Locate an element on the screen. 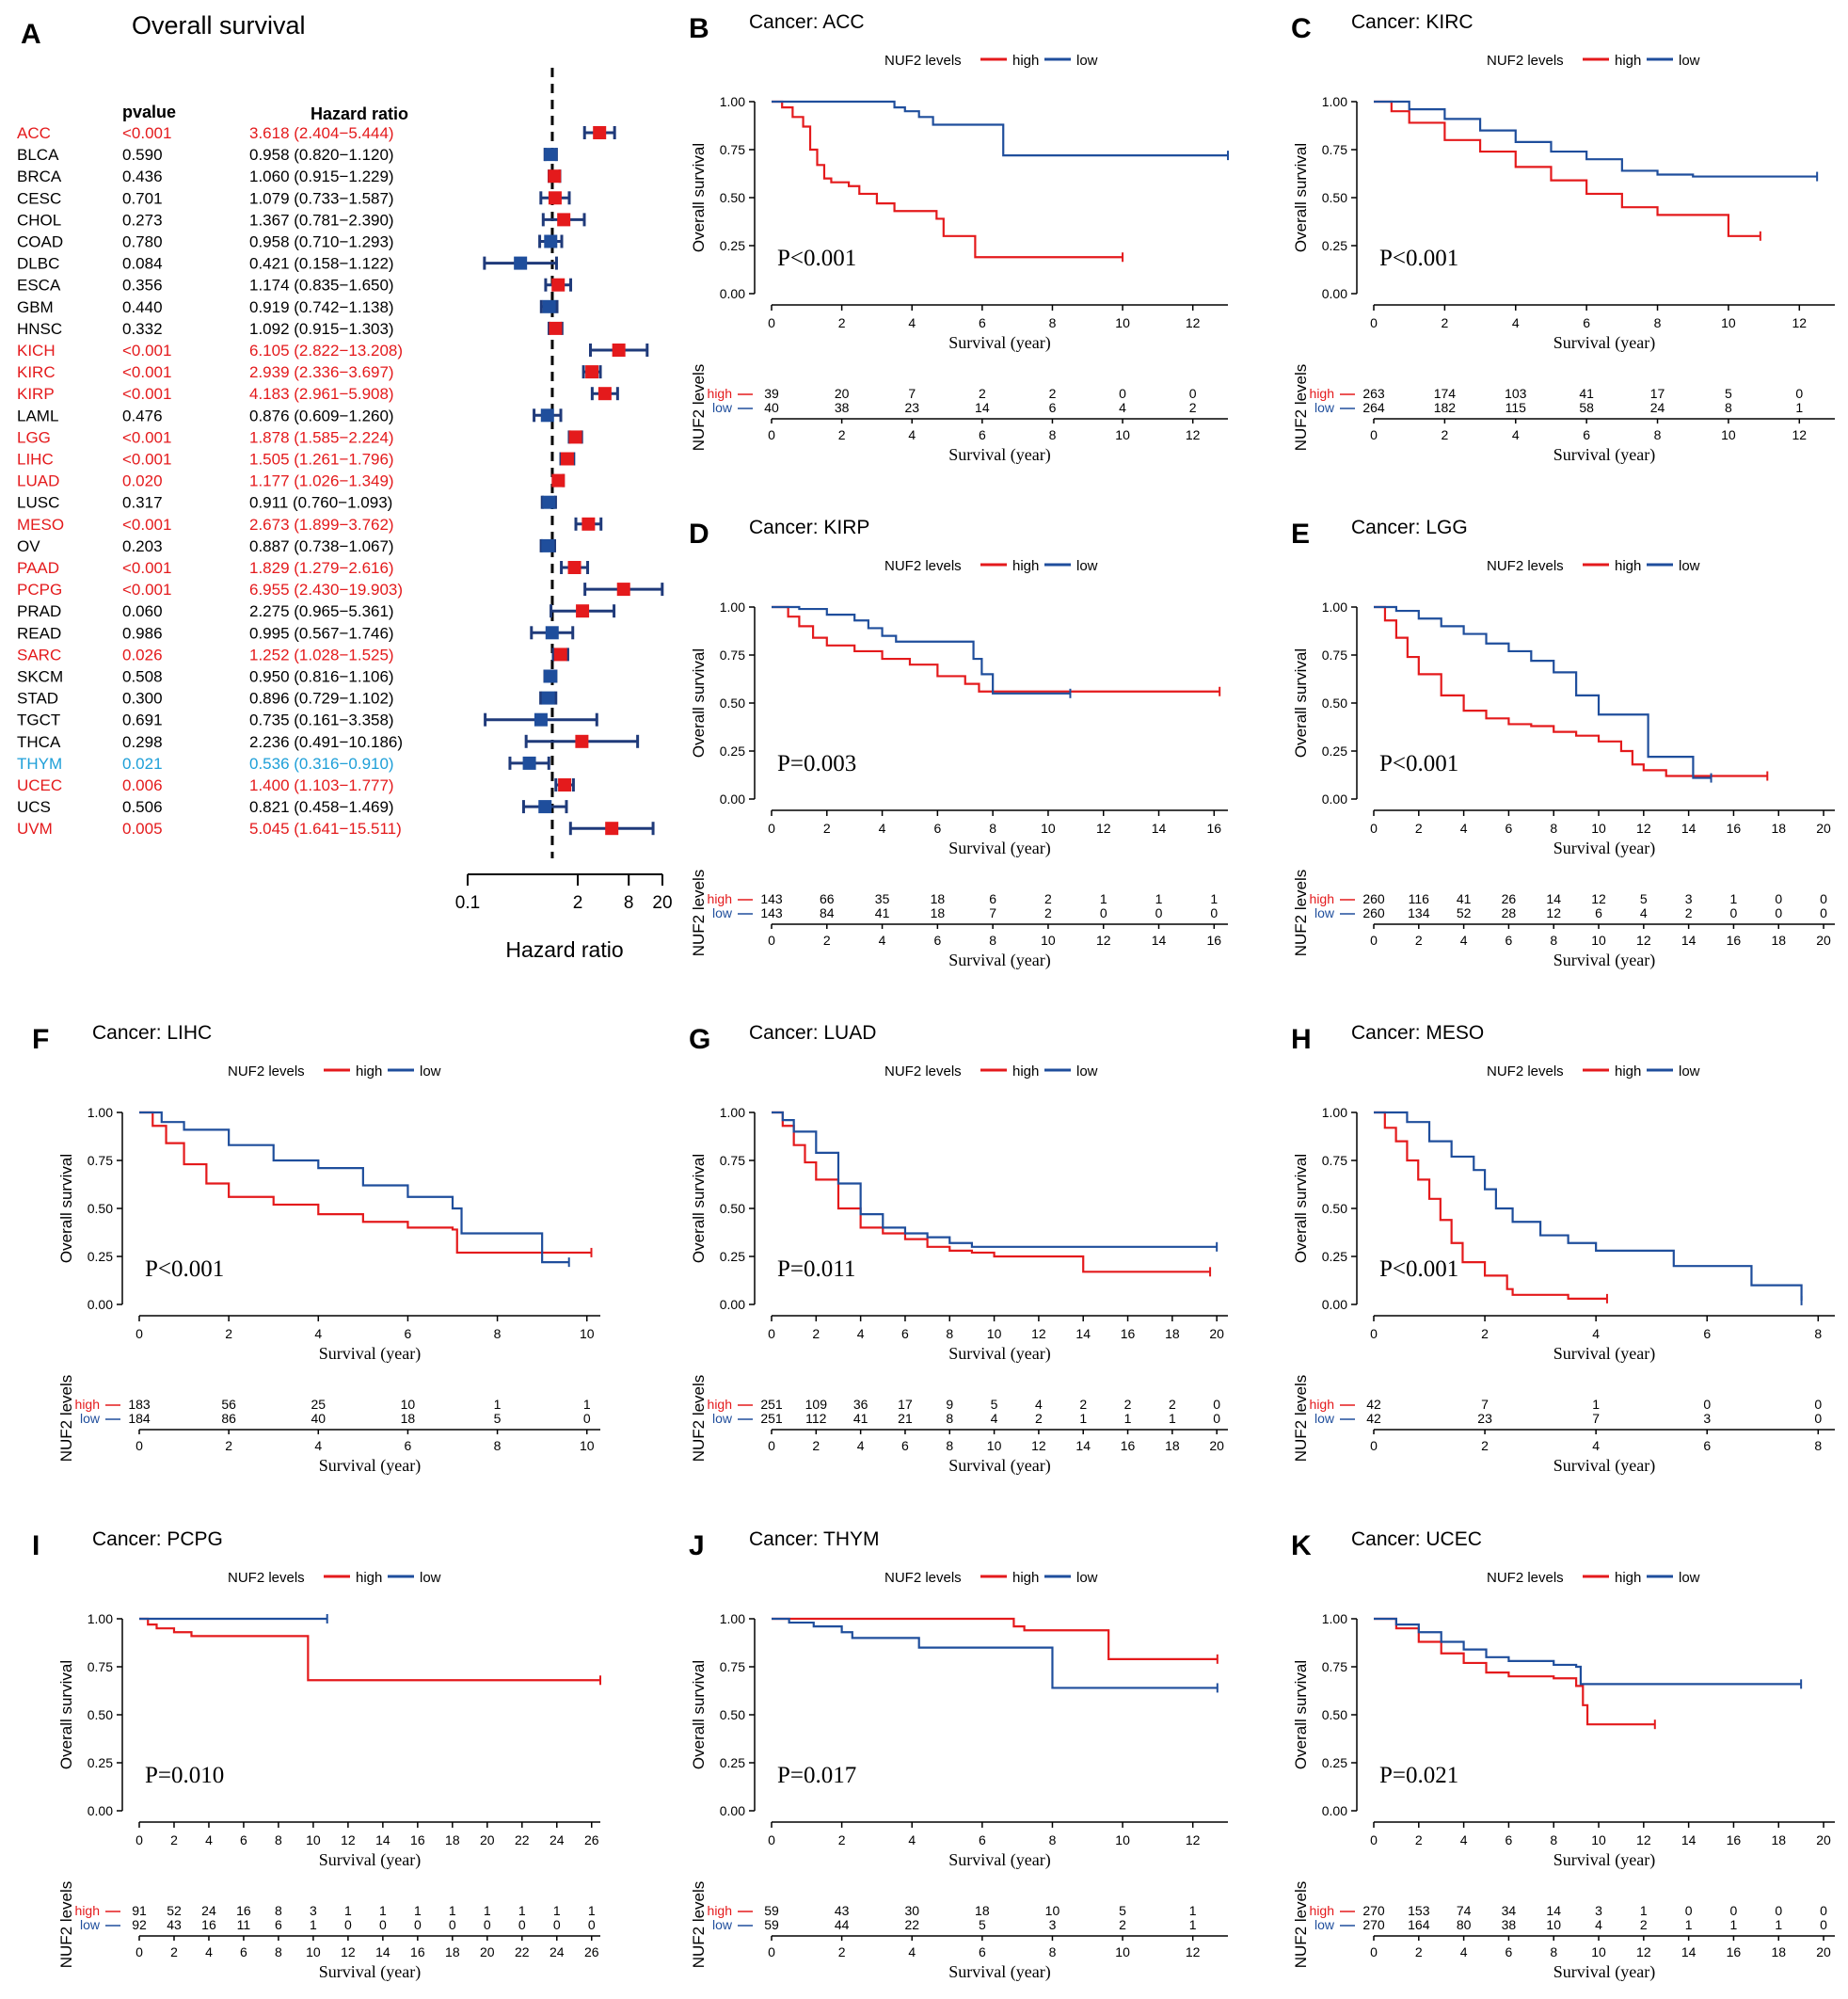  x-tick-label: 0 is located at coordinates (139, 1333).